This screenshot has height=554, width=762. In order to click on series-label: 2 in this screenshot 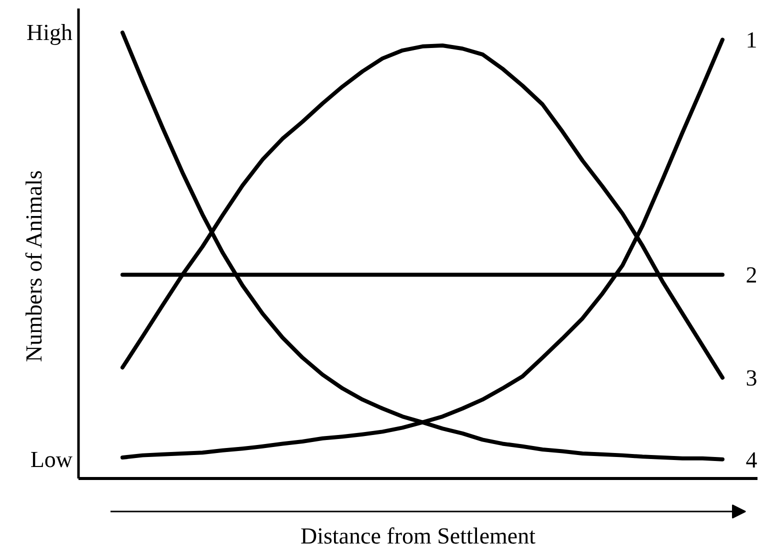, I will do `click(752, 275)`.